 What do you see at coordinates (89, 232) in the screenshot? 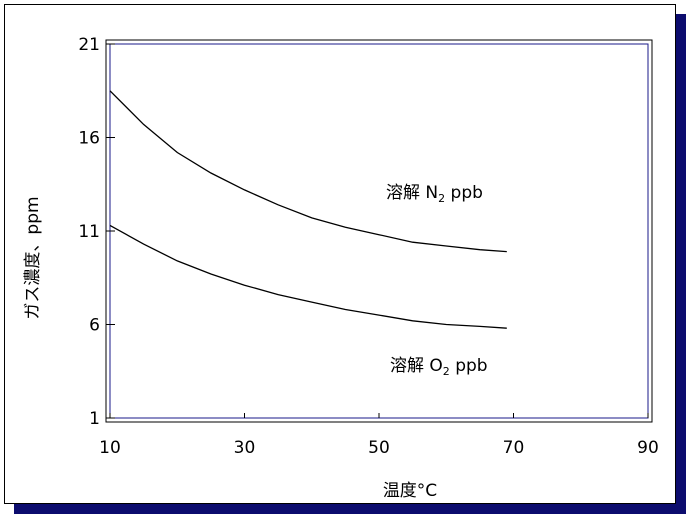
I see `y-tick-label: 11` at bounding box center [89, 232].